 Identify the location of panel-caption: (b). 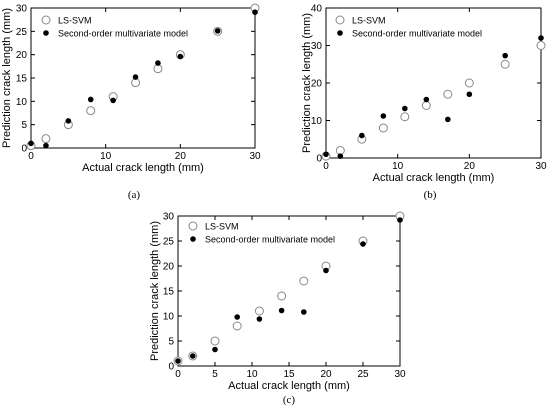
(430, 195).